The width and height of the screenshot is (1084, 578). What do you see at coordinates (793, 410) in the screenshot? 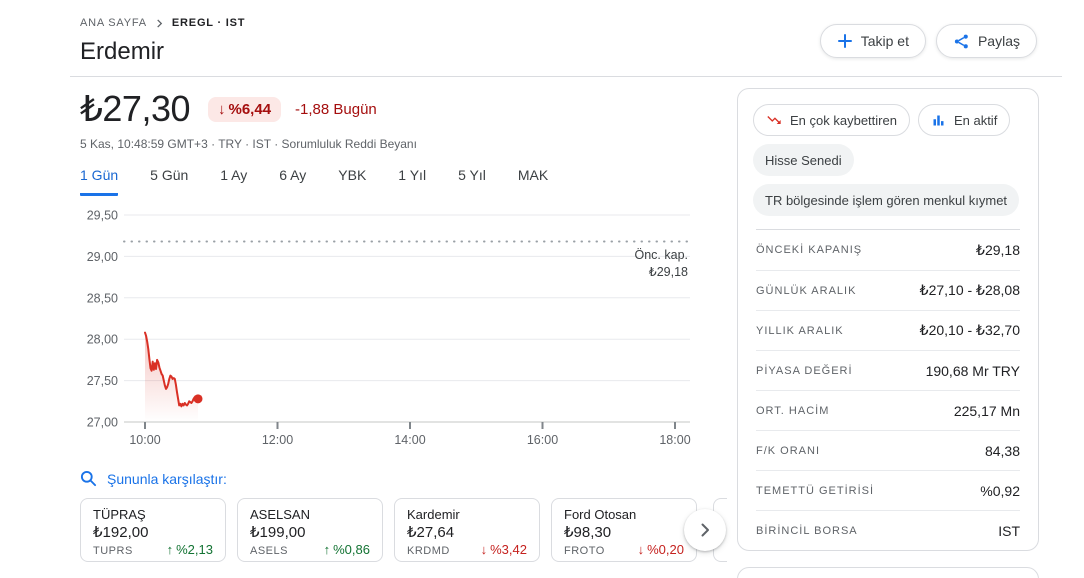
I see `stat-label: ORT. HACİM` at bounding box center [793, 410].